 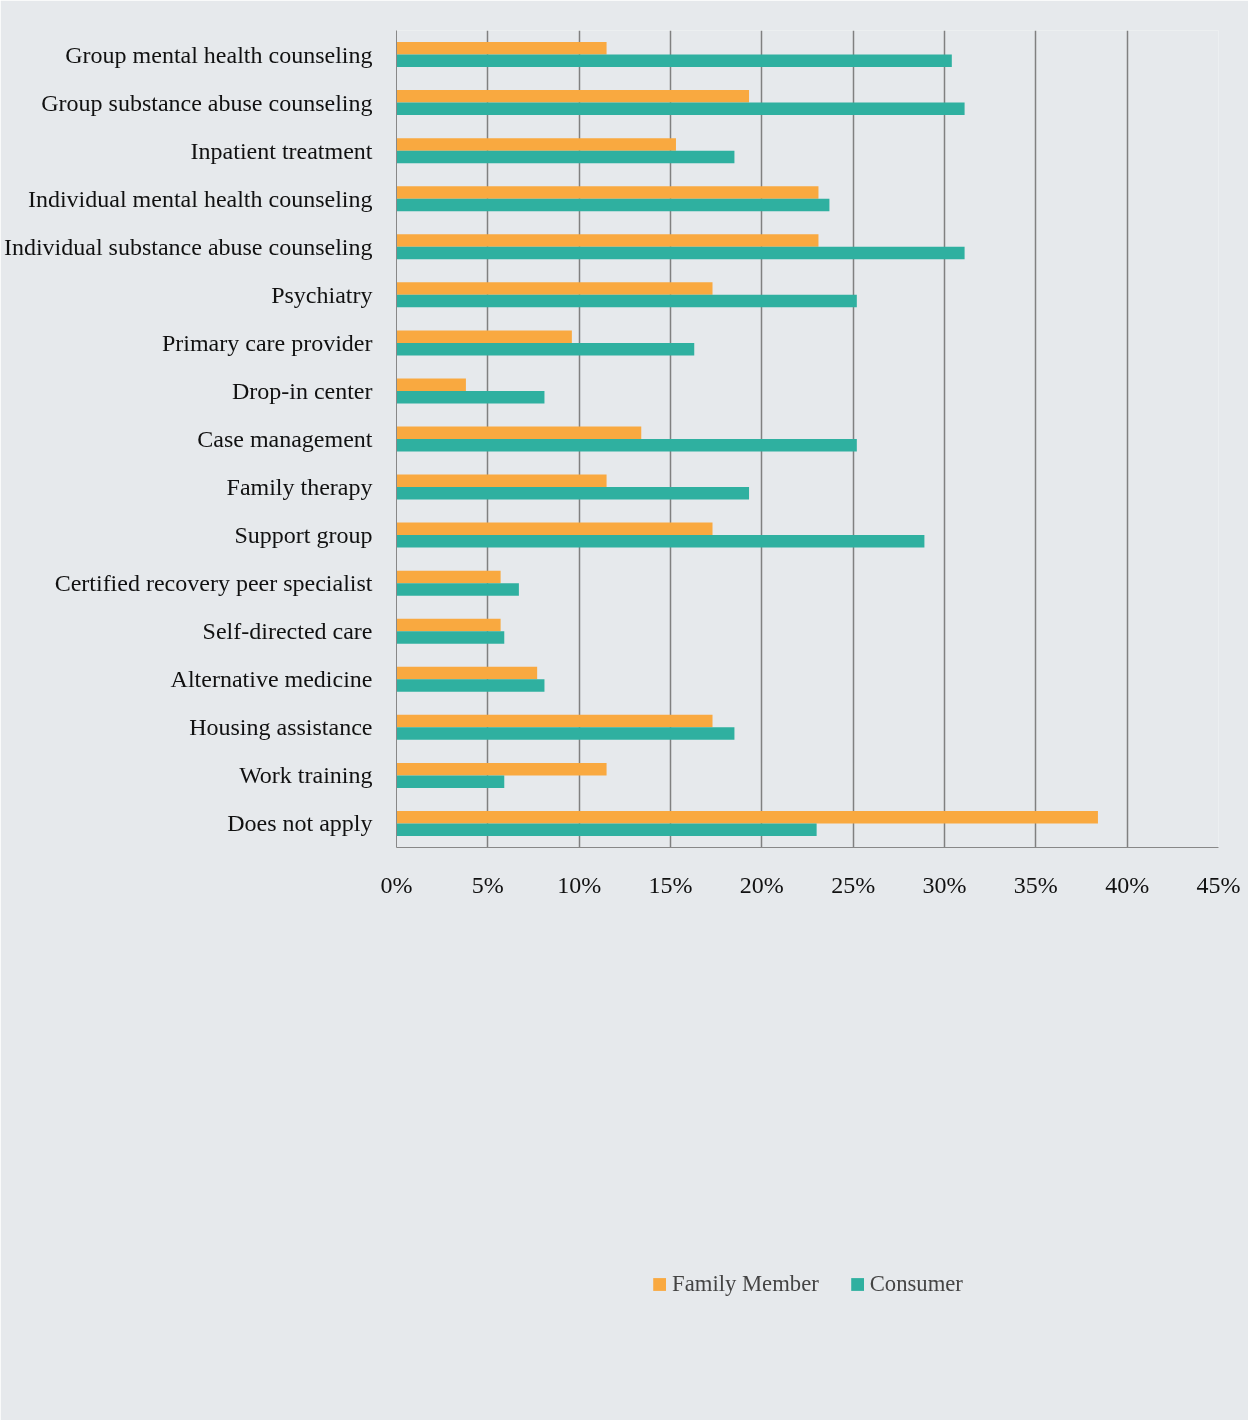 What do you see at coordinates (281, 150) in the screenshot?
I see `y-tick-label: Inpatient treatment` at bounding box center [281, 150].